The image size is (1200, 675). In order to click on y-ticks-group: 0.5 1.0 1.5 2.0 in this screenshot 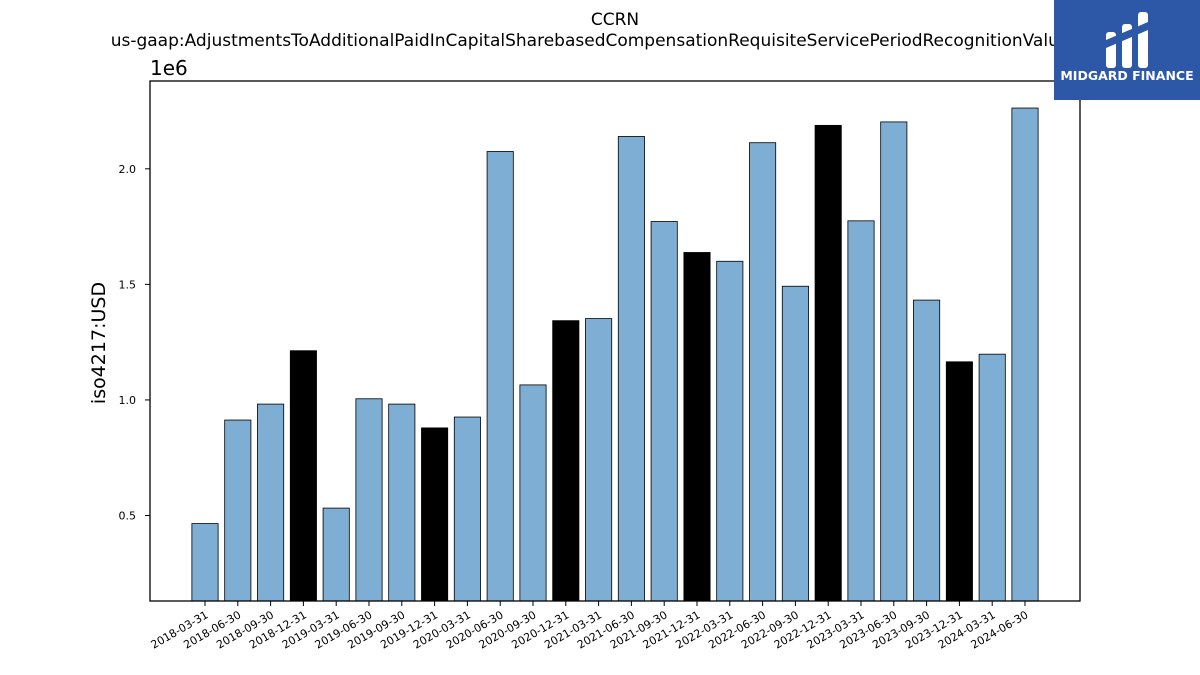, I will do `click(134, 342)`.